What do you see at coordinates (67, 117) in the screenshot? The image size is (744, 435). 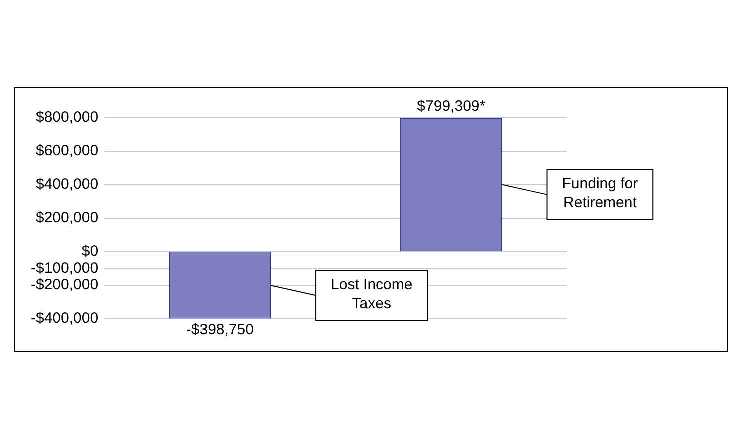 I see `y-tick-label: $800,000` at bounding box center [67, 117].